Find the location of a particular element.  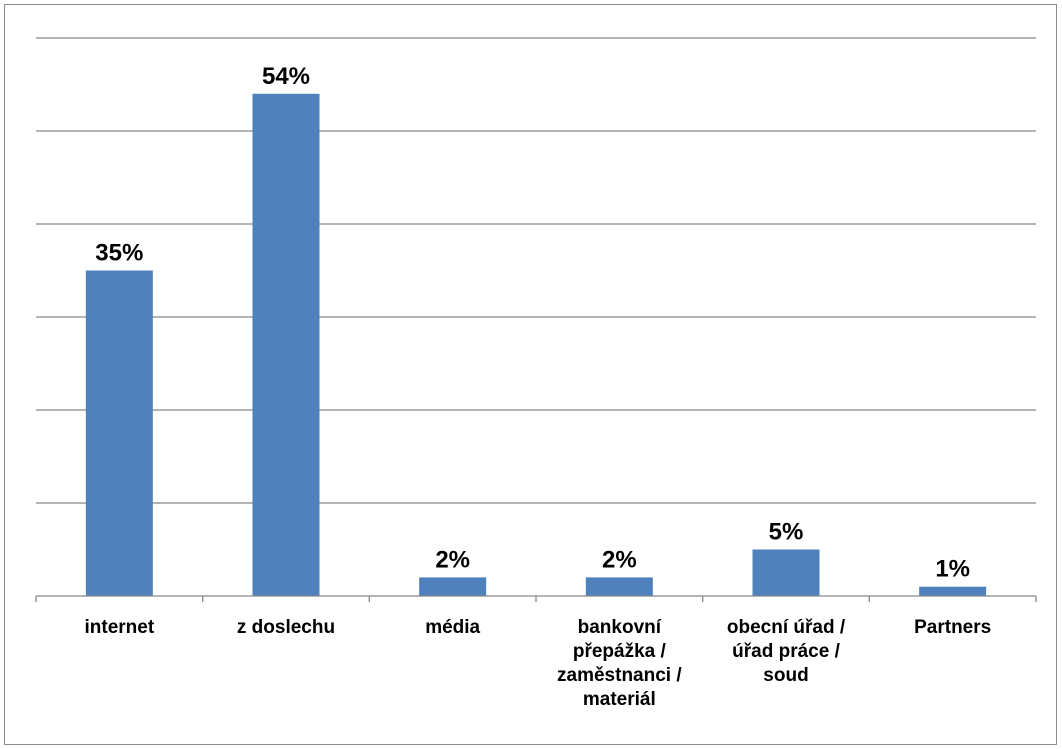

x-axis is located at coordinates (536, 598).